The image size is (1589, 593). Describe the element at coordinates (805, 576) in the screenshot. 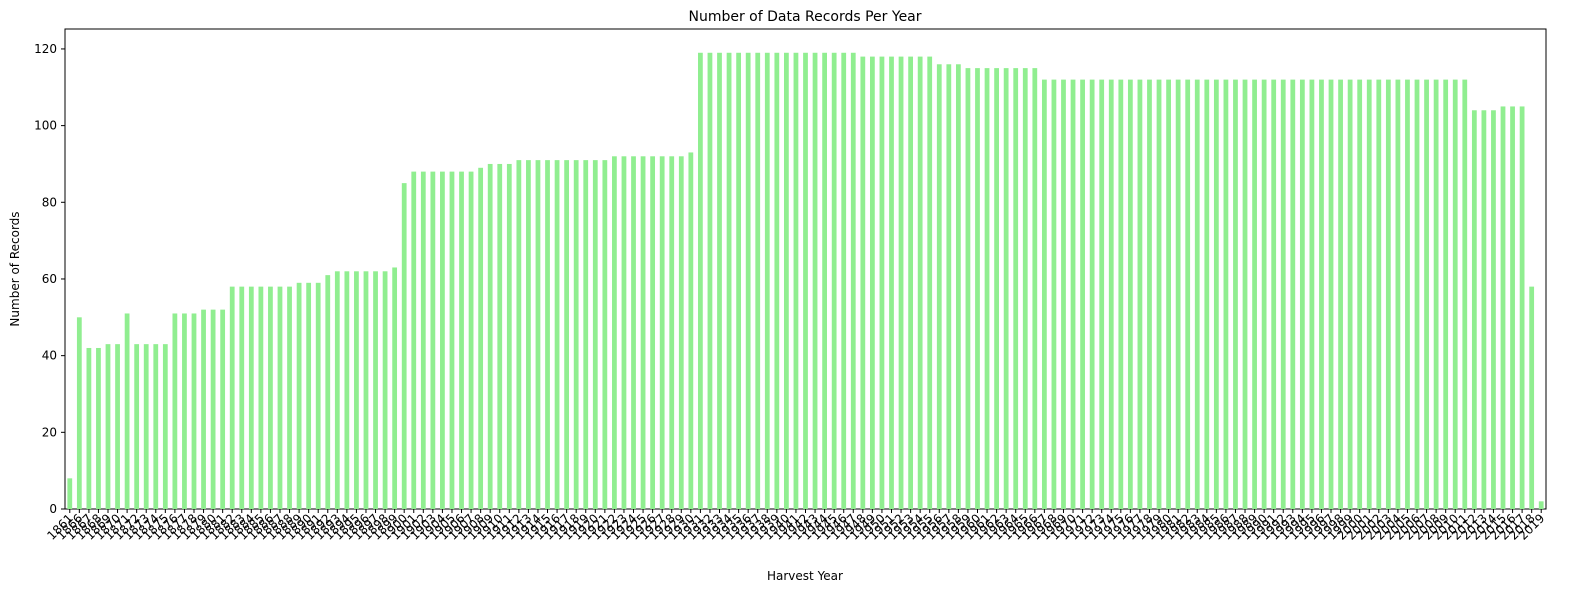

I see `x-axis-label: Harvest Year` at that location.